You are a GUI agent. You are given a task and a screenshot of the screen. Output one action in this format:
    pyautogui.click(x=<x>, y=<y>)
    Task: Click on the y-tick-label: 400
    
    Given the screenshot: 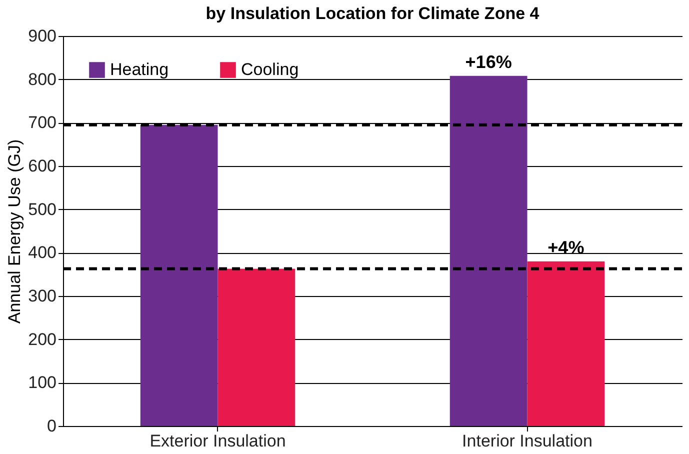 What is the action you would take?
    pyautogui.click(x=42, y=252)
    